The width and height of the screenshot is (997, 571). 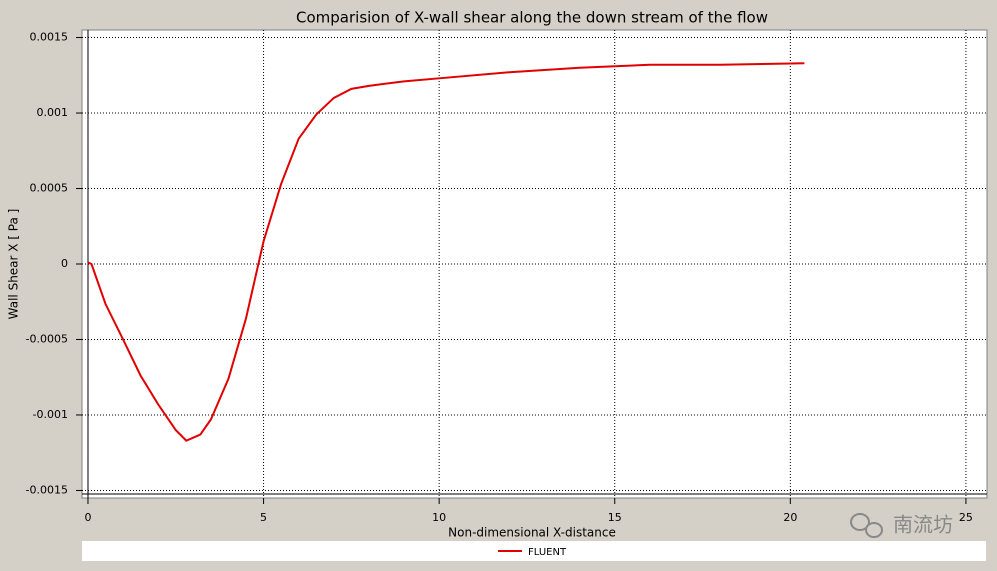 What do you see at coordinates (47, 338) in the screenshot?
I see `y-tick-label: -0.0005` at bounding box center [47, 338].